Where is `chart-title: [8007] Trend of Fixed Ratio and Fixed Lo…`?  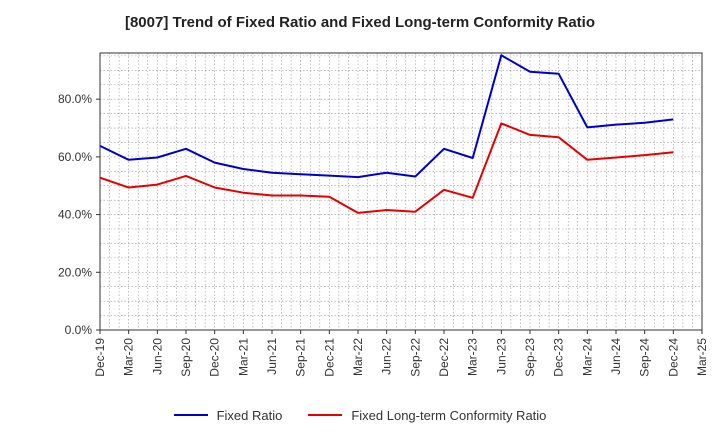
chart-title: [8007] Trend of Fixed Ratio and Fixed Lo… is located at coordinates (360, 22).